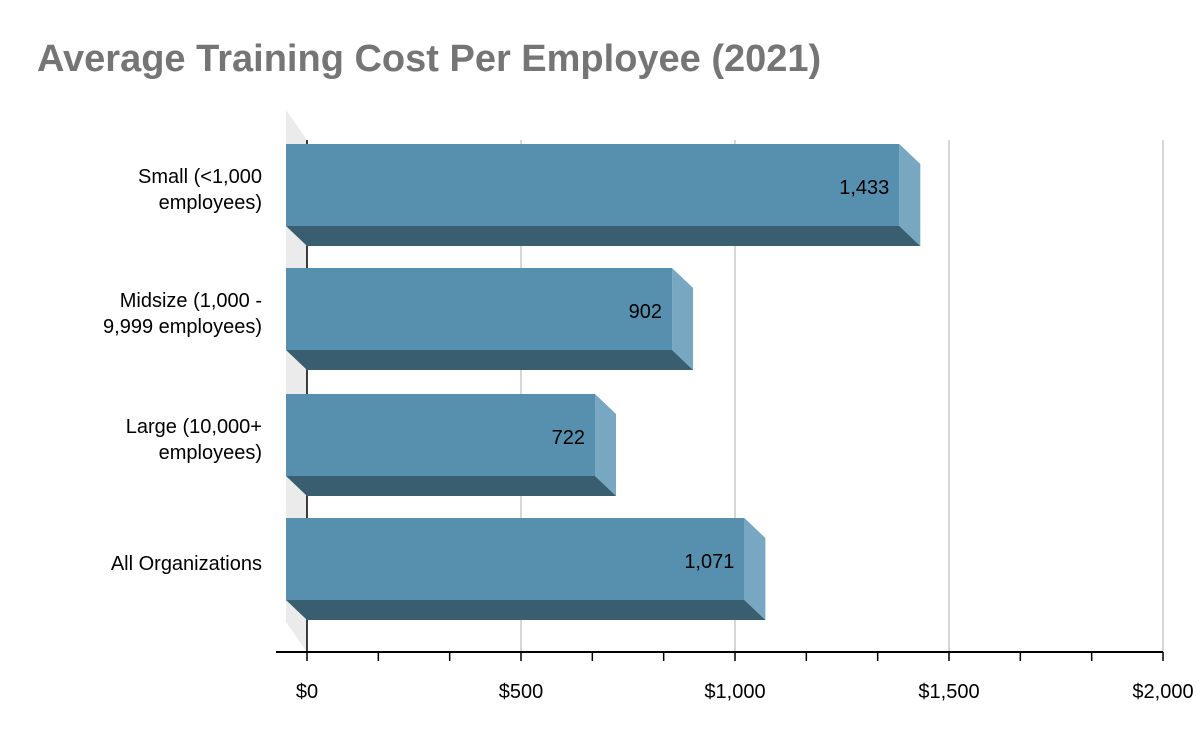  Describe the element at coordinates (182, 314) in the screenshot. I see `category-label: Midsize (1,000 - 9,999 employees)` at that location.